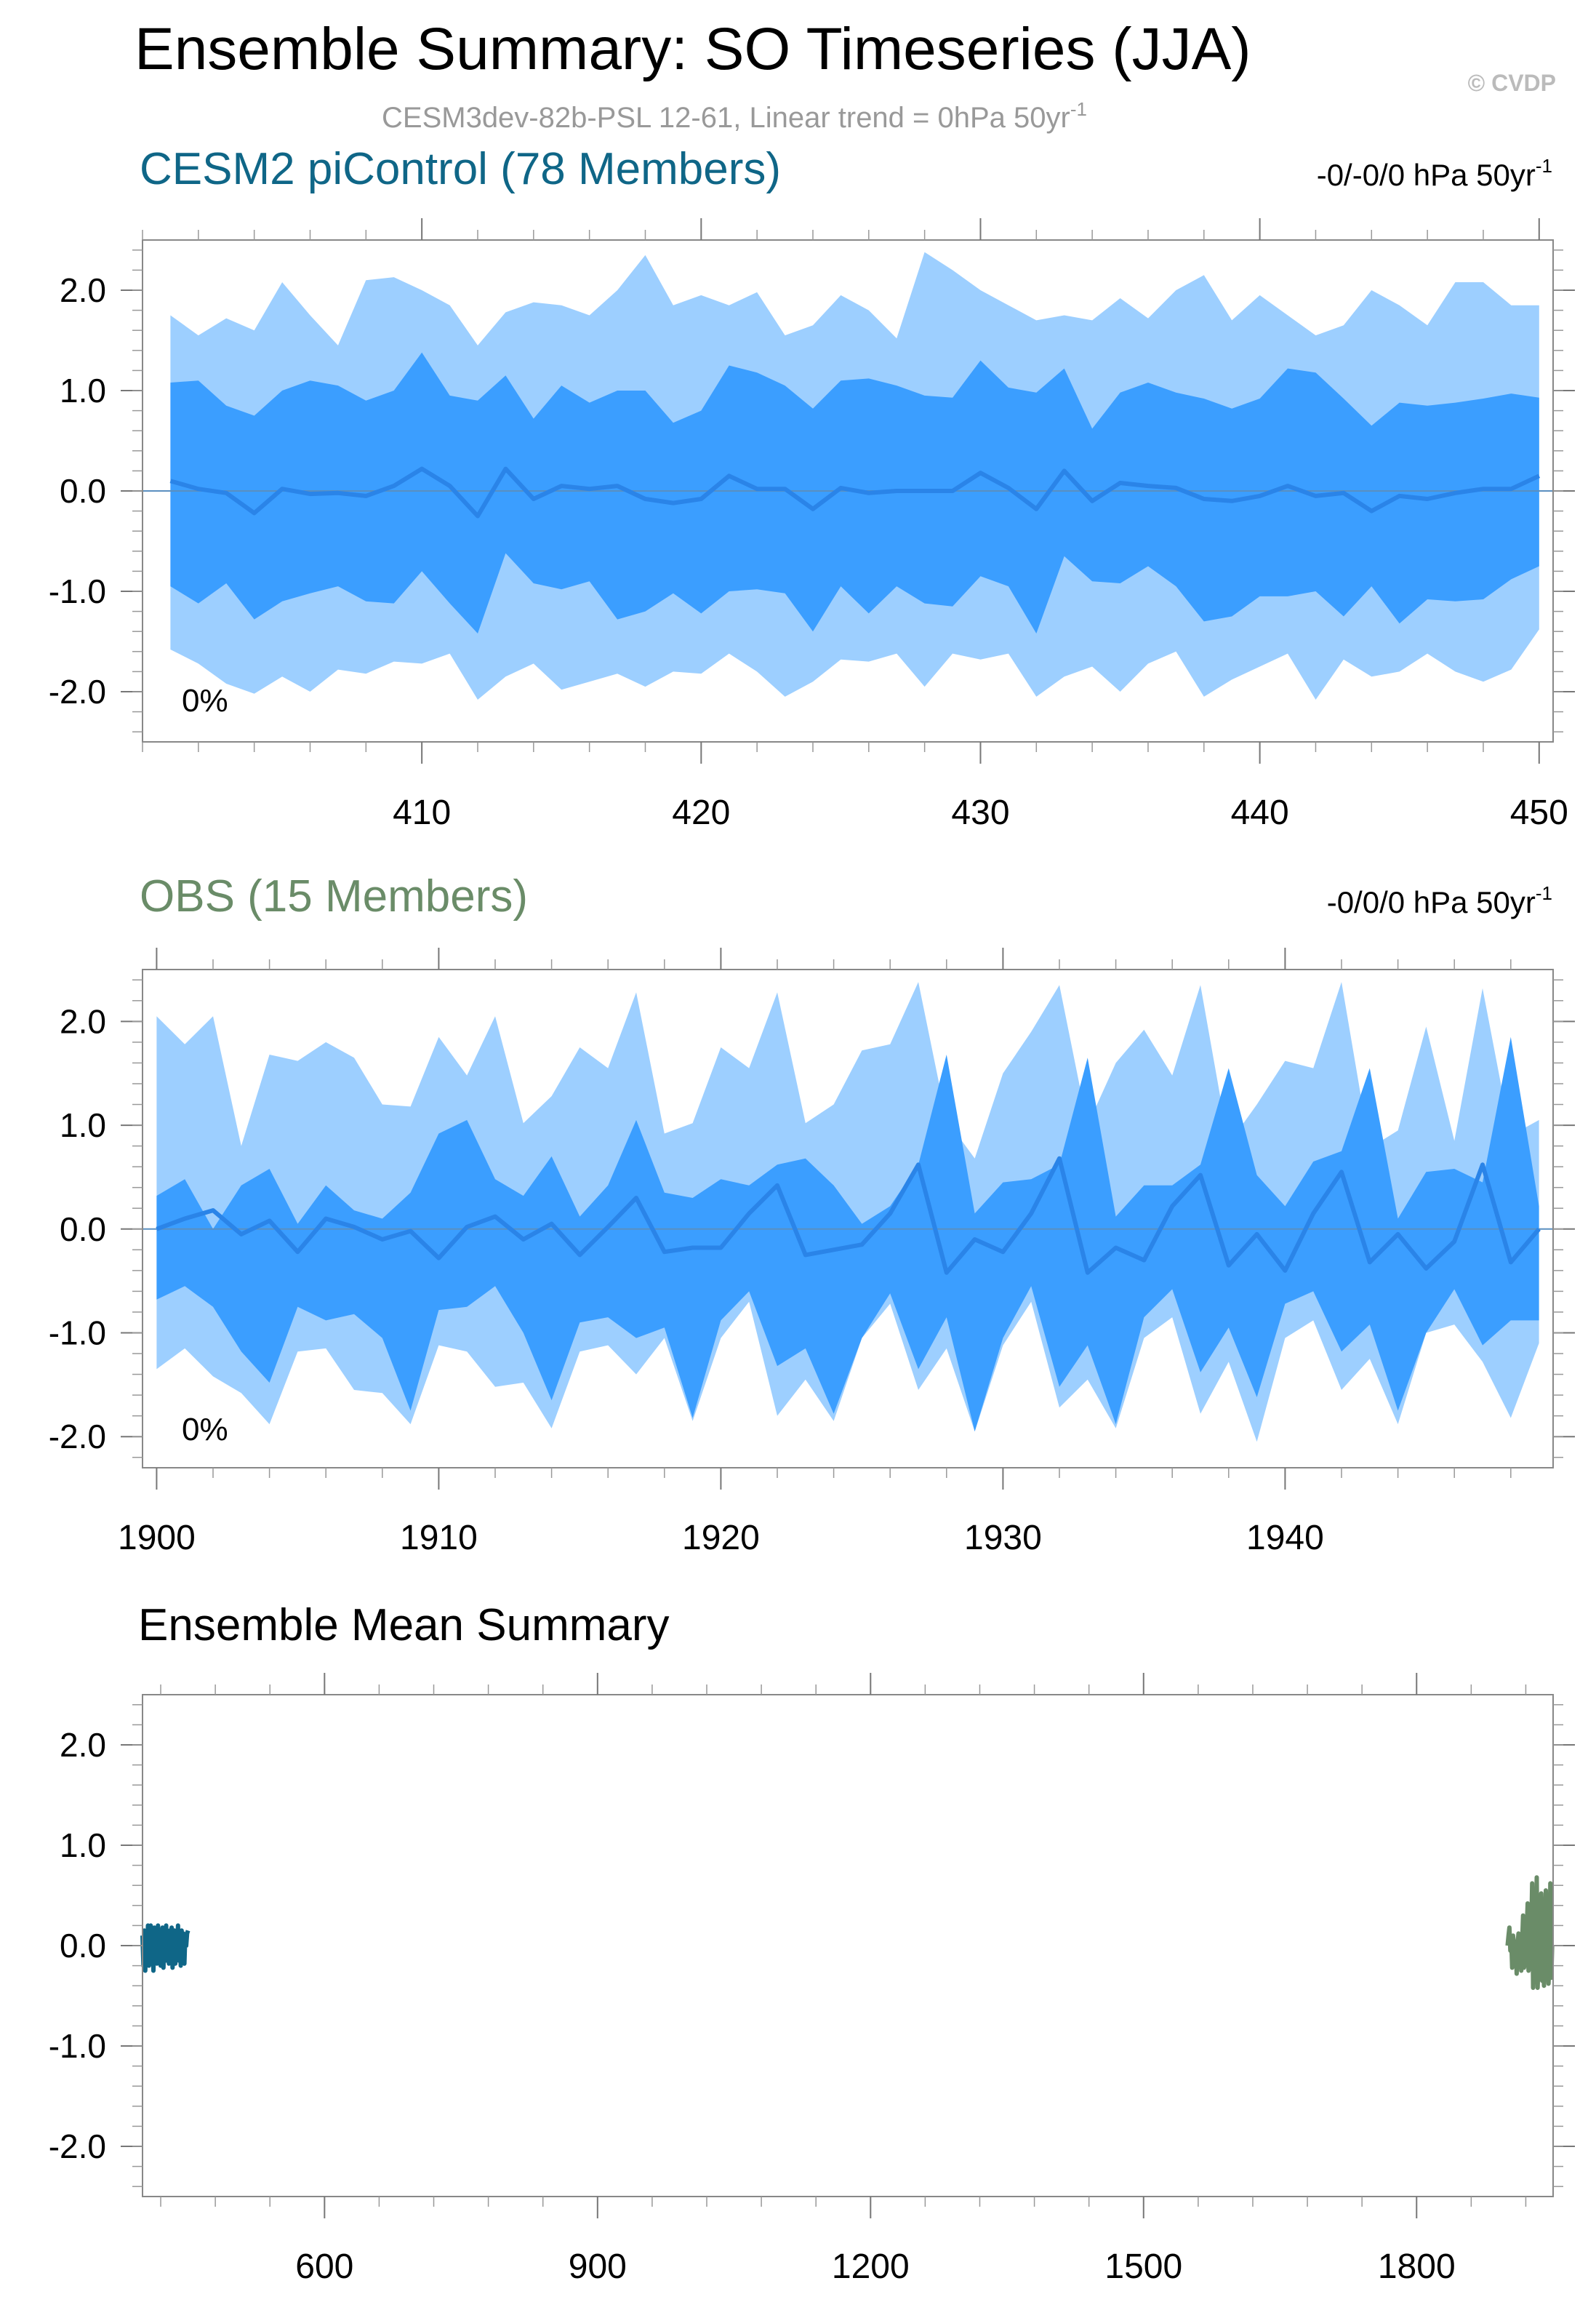 This screenshot has width=1596, height=2318. What do you see at coordinates (693, 49) in the screenshot?
I see `figure-title: Ensemble Summary: SO Timeseries (JJA)` at bounding box center [693, 49].